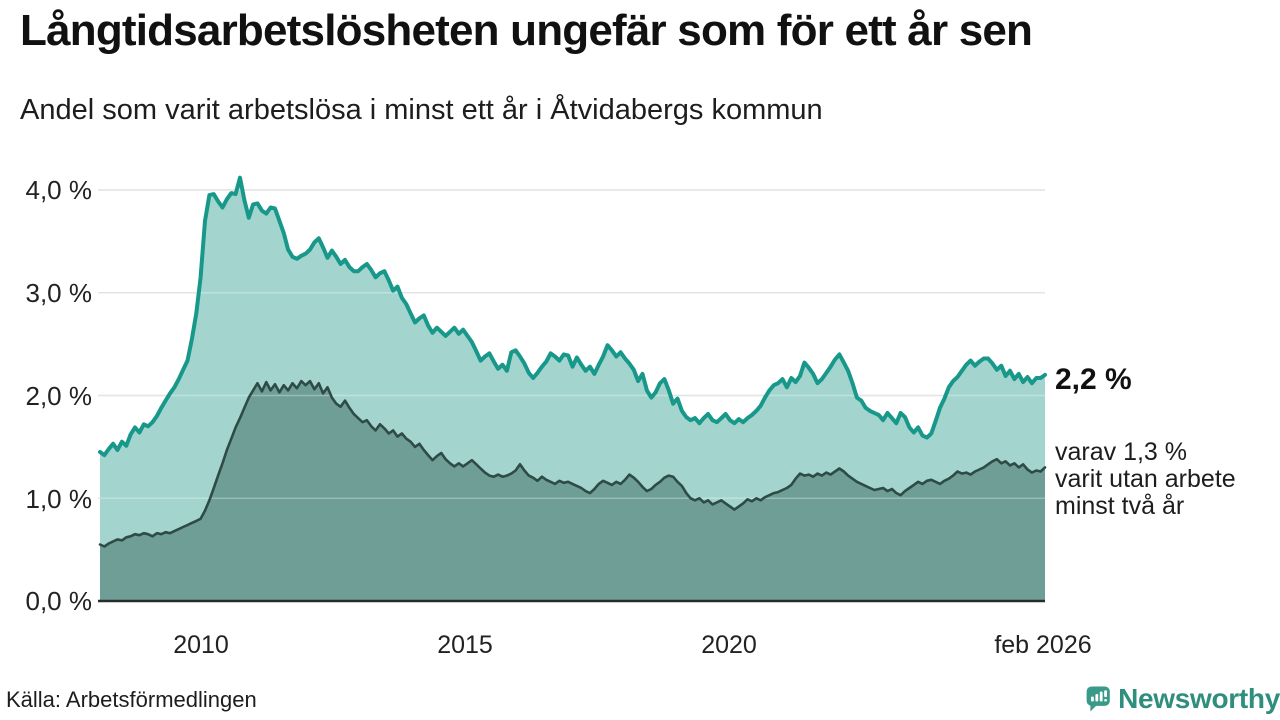  Describe the element at coordinates (59, 499) in the screenshot. I see `y-tick-1: 1,0 %` at that location.